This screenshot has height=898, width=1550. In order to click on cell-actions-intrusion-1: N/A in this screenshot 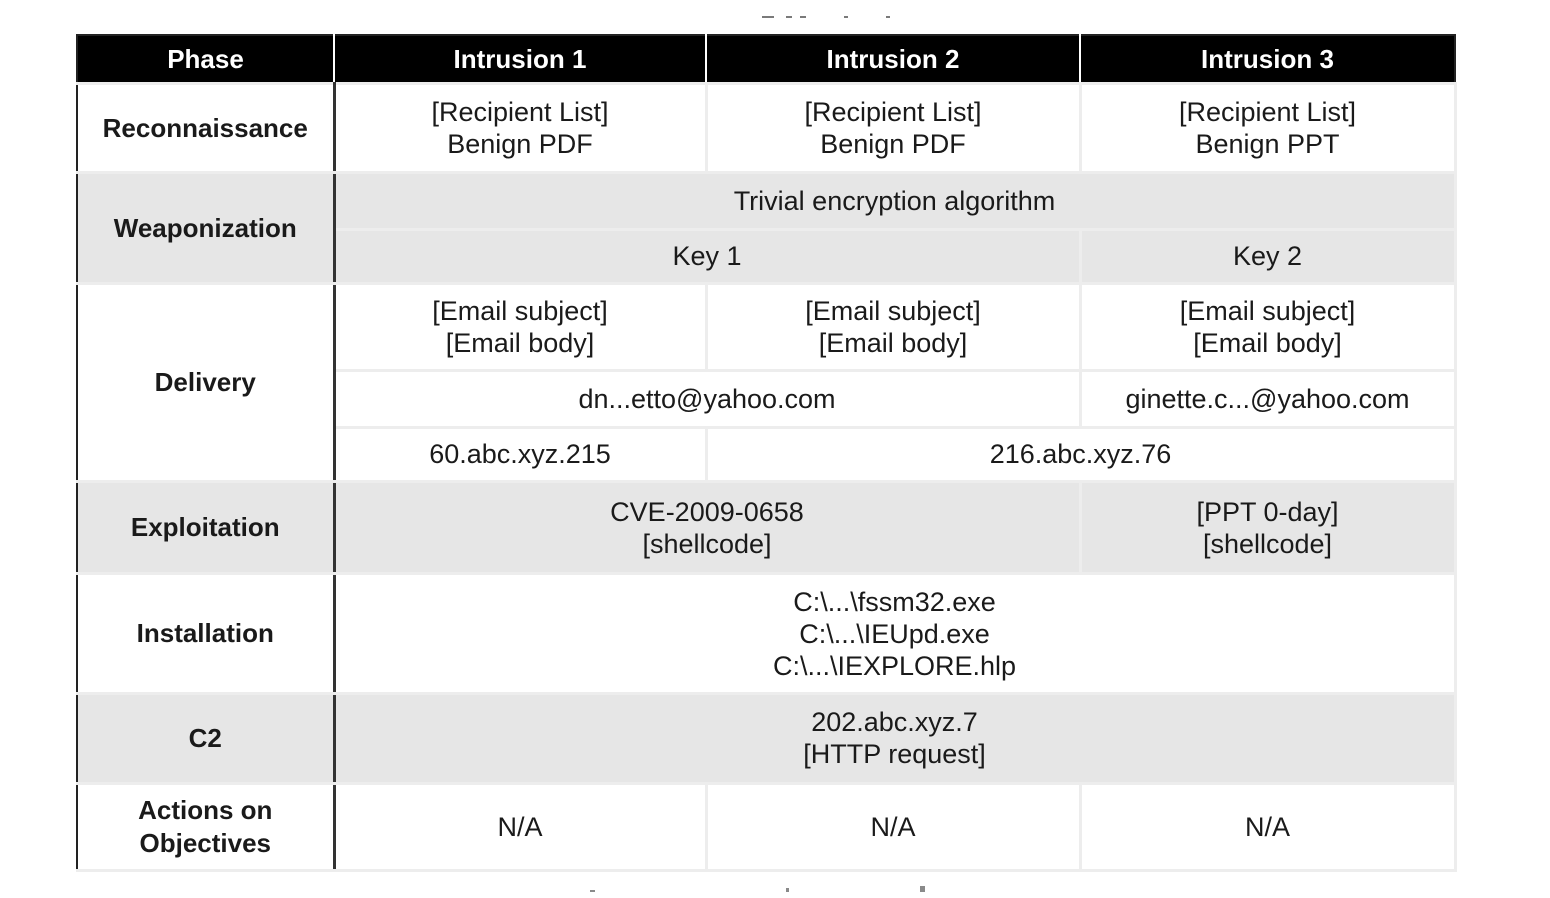, I will do `click(520, 826)`.